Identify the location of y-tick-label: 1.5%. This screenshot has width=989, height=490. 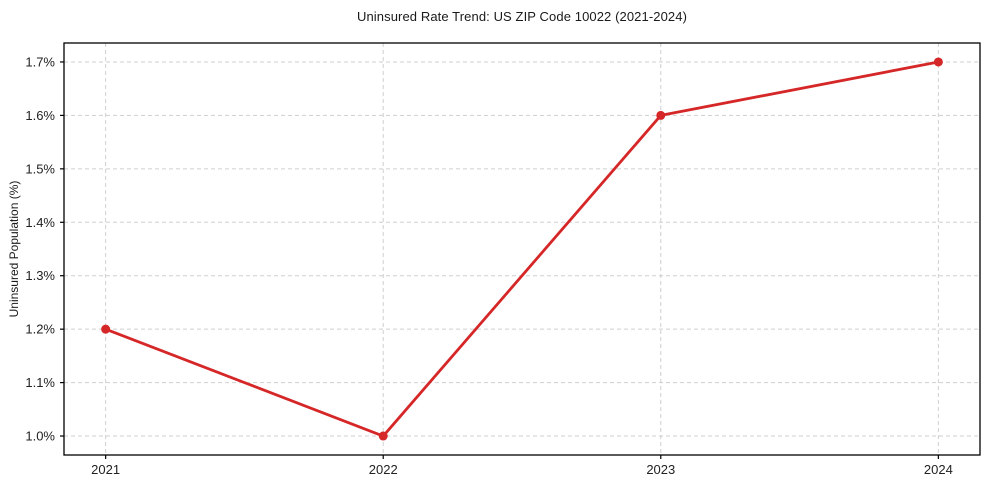
(40, 168).